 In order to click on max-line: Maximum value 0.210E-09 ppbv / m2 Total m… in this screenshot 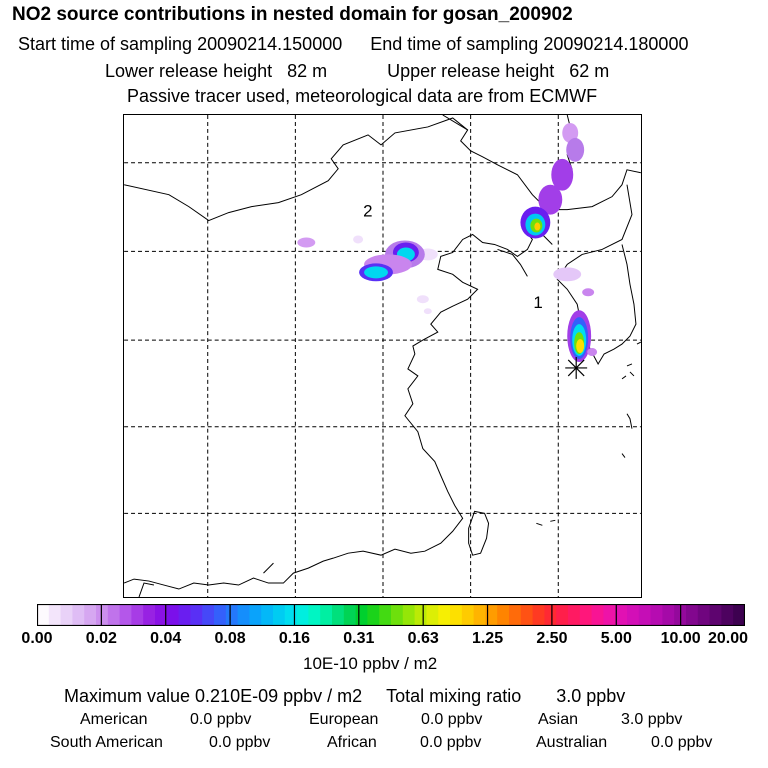, I will do `click(344, 696)`.